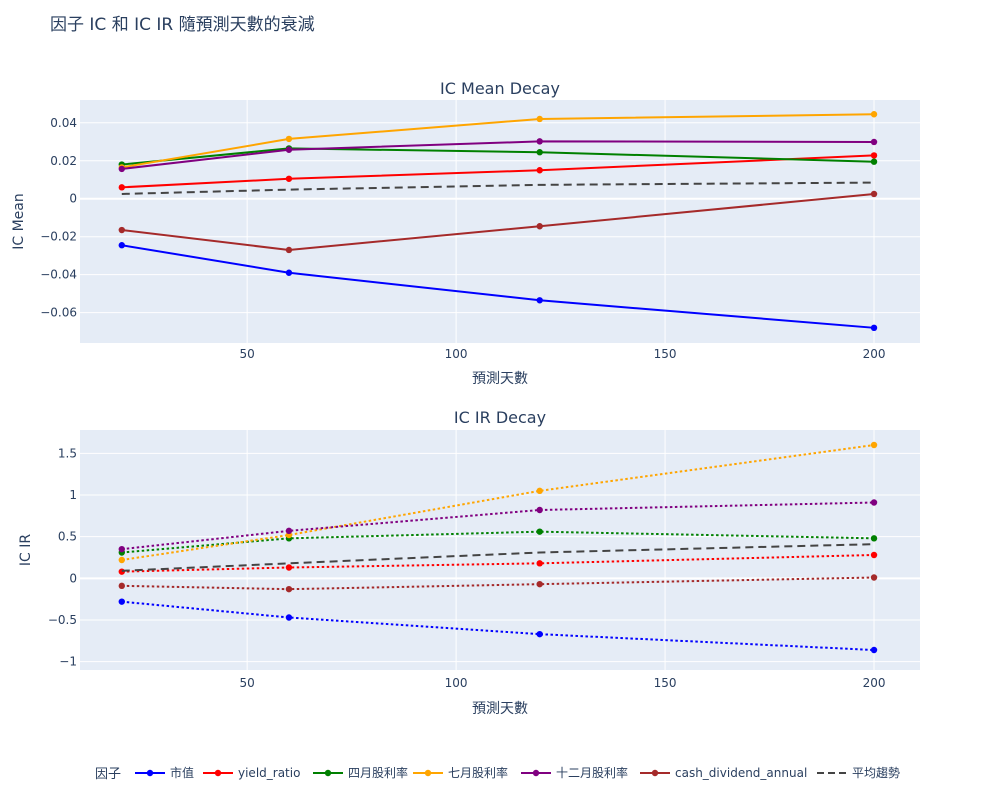 The height and width of the screenshot is (800, 1000). What do you see at coordinates (108, 774) in the screenshot?
I see `legend-title: 因子` at bounding box center [108, 774].